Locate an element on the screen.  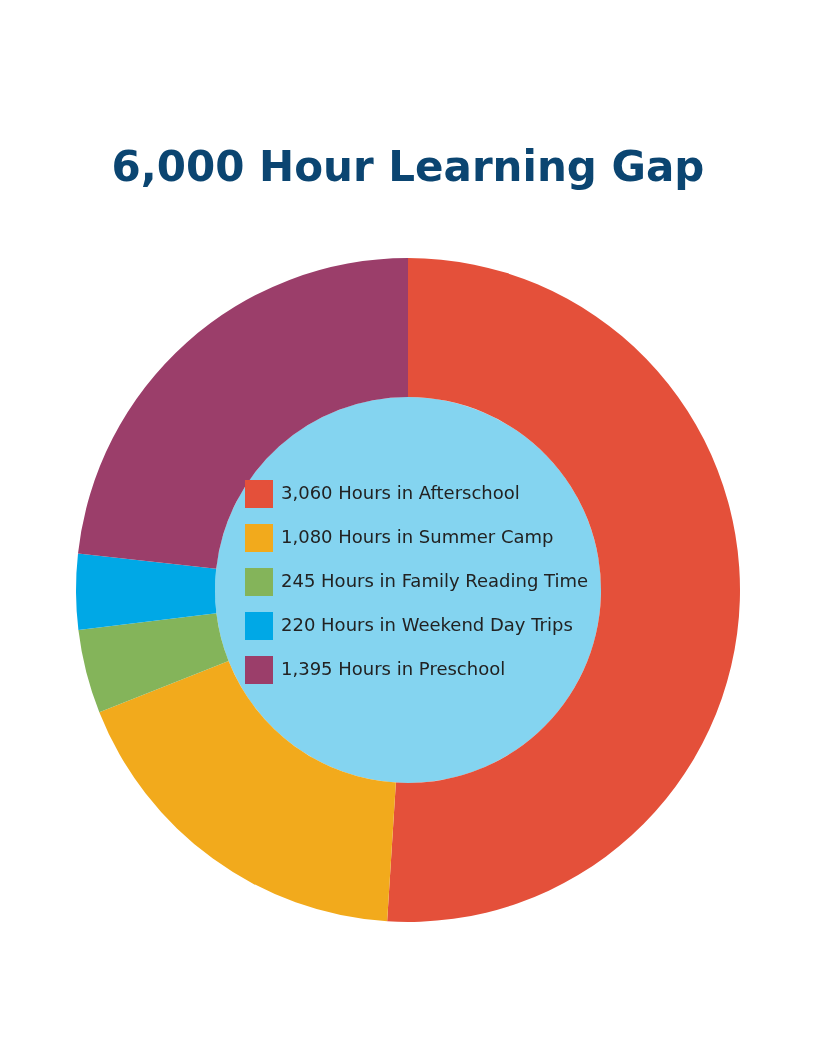
legend-label: 245 Hours in Family Reading Time is located at coordinates (435, 580).